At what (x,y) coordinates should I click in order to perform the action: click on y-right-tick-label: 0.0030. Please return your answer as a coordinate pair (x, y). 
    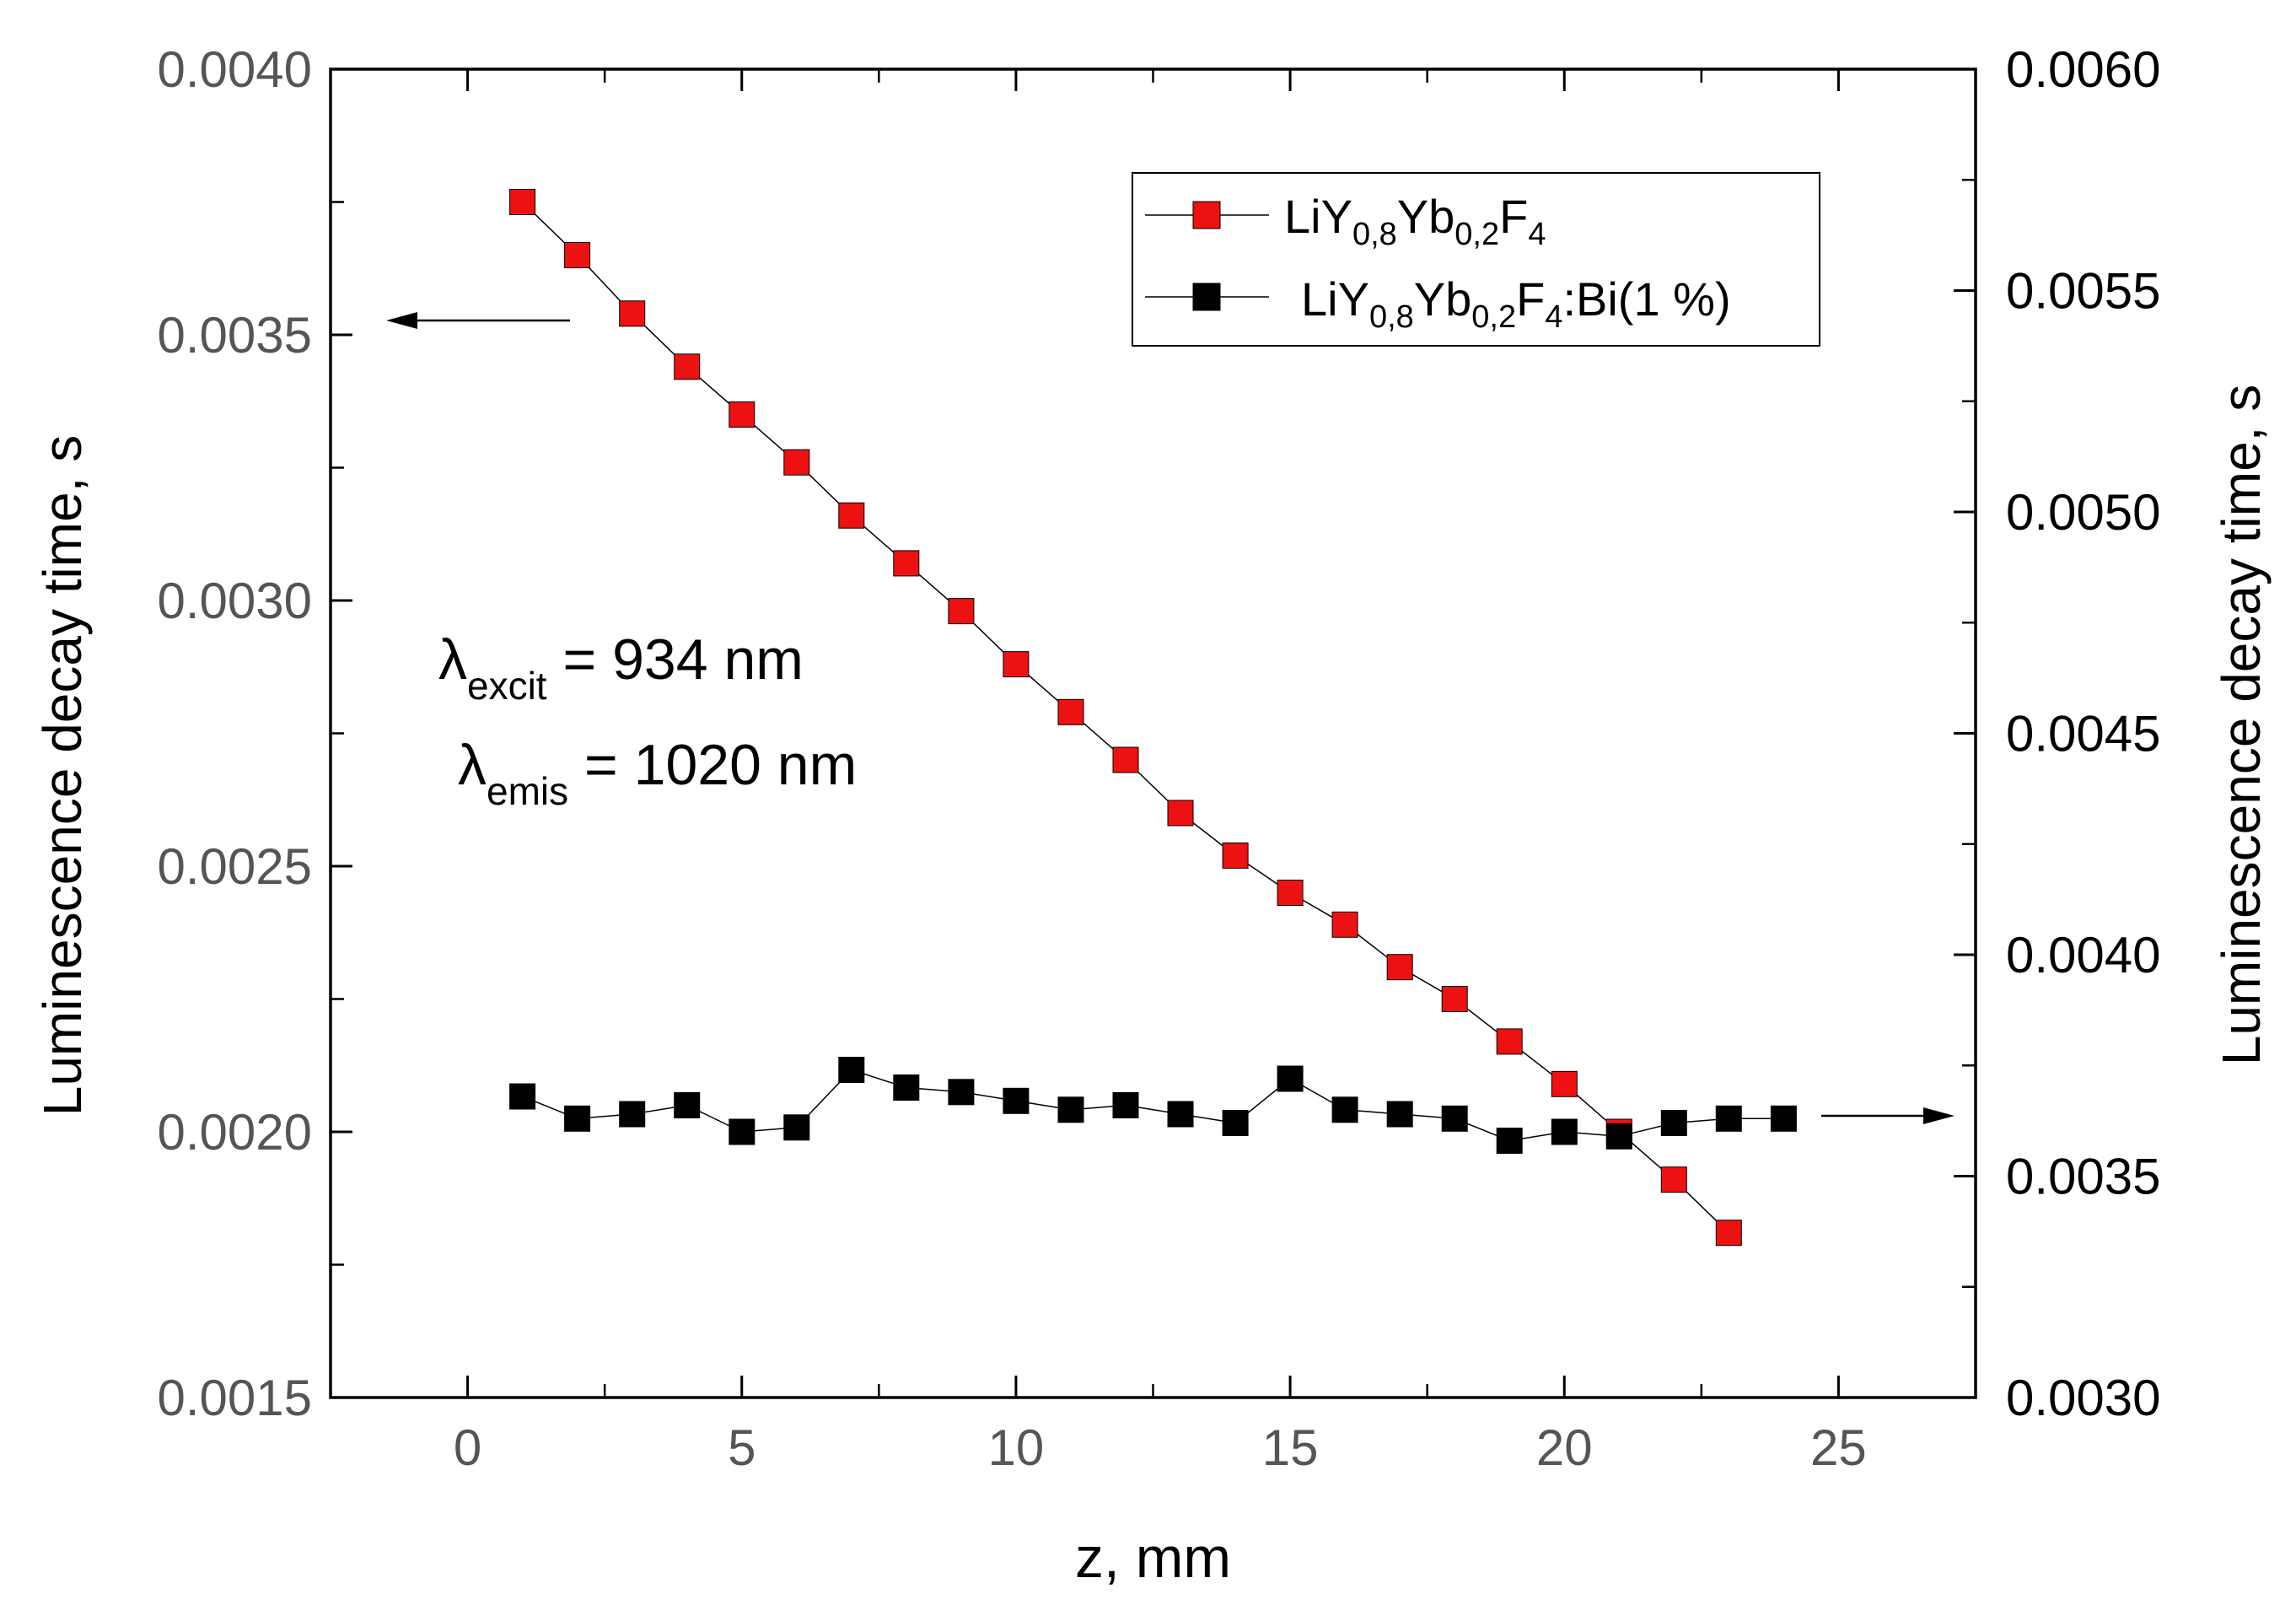
    Looking at the image, I should click on (2083, 1398).